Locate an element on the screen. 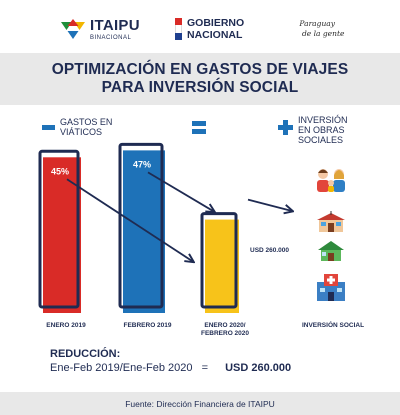 This screenshot has height=415, width=400. paraguay-logo-line2: de la gente is located at coordinates (323, 33).